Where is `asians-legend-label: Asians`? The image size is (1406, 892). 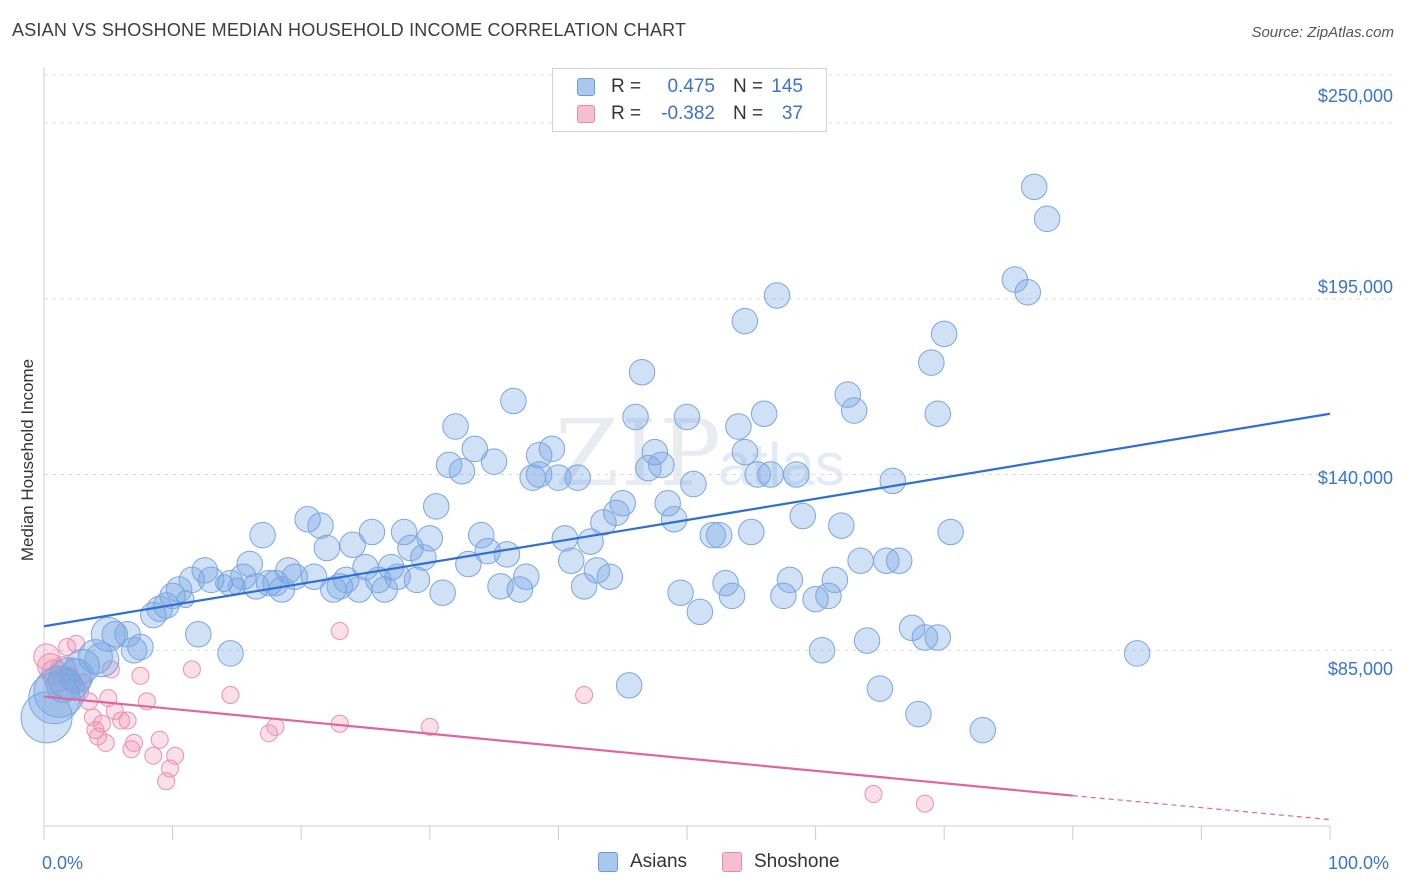
asians-legend-label: Asians is located at coordinates (659, 861).